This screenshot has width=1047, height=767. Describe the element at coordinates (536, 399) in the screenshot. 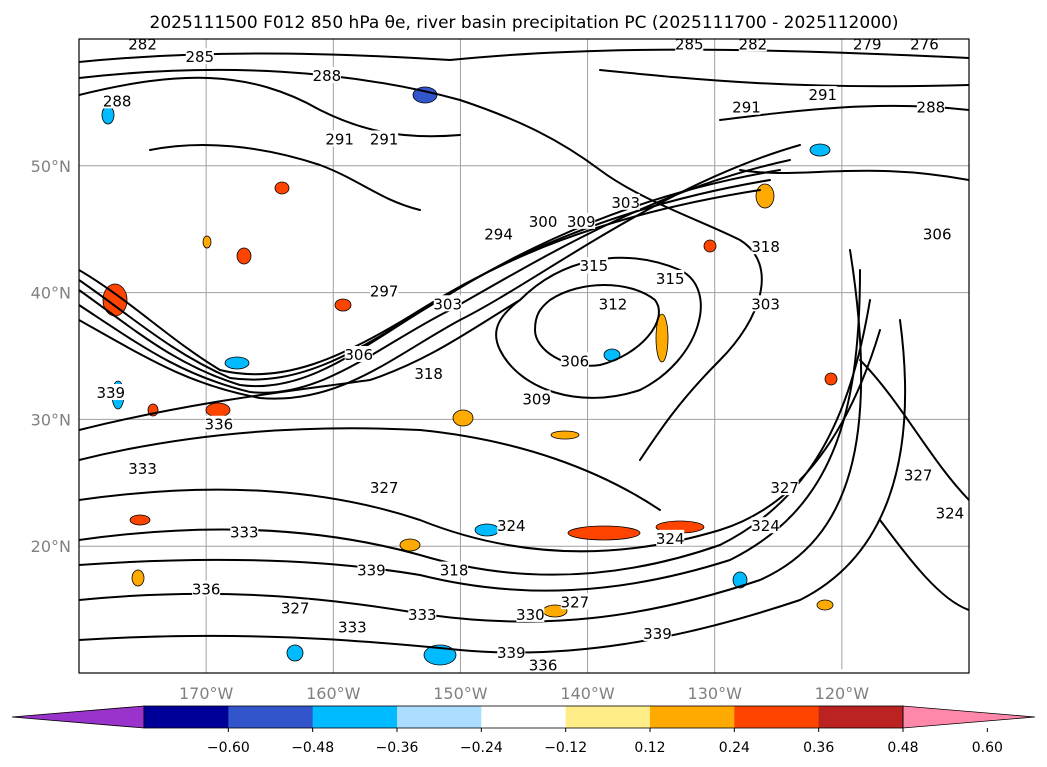

I see `contour-label: 309` at that location.